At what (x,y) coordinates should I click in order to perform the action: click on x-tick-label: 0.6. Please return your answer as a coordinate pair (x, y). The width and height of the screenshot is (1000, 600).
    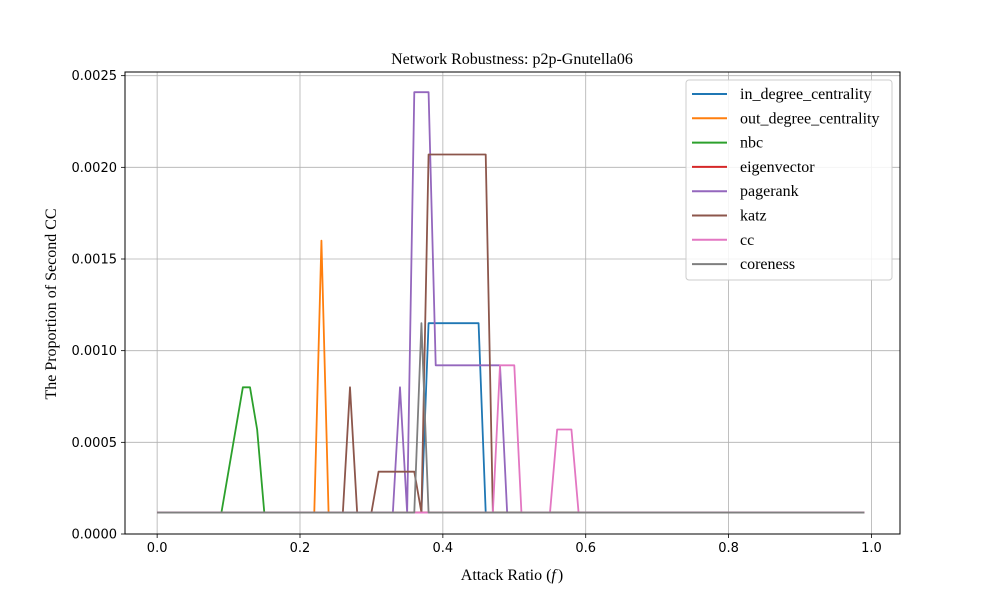
    Looking at the image, I should click on (585, 548).